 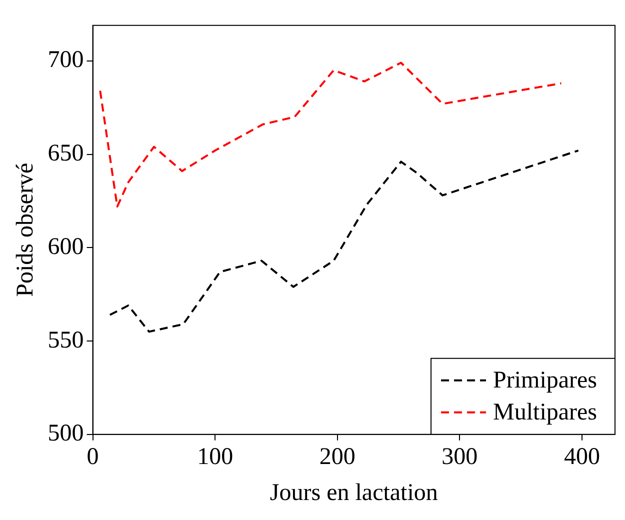 I want to click on x-axis-title: Jours en lactation, so click(x=354, y=493).